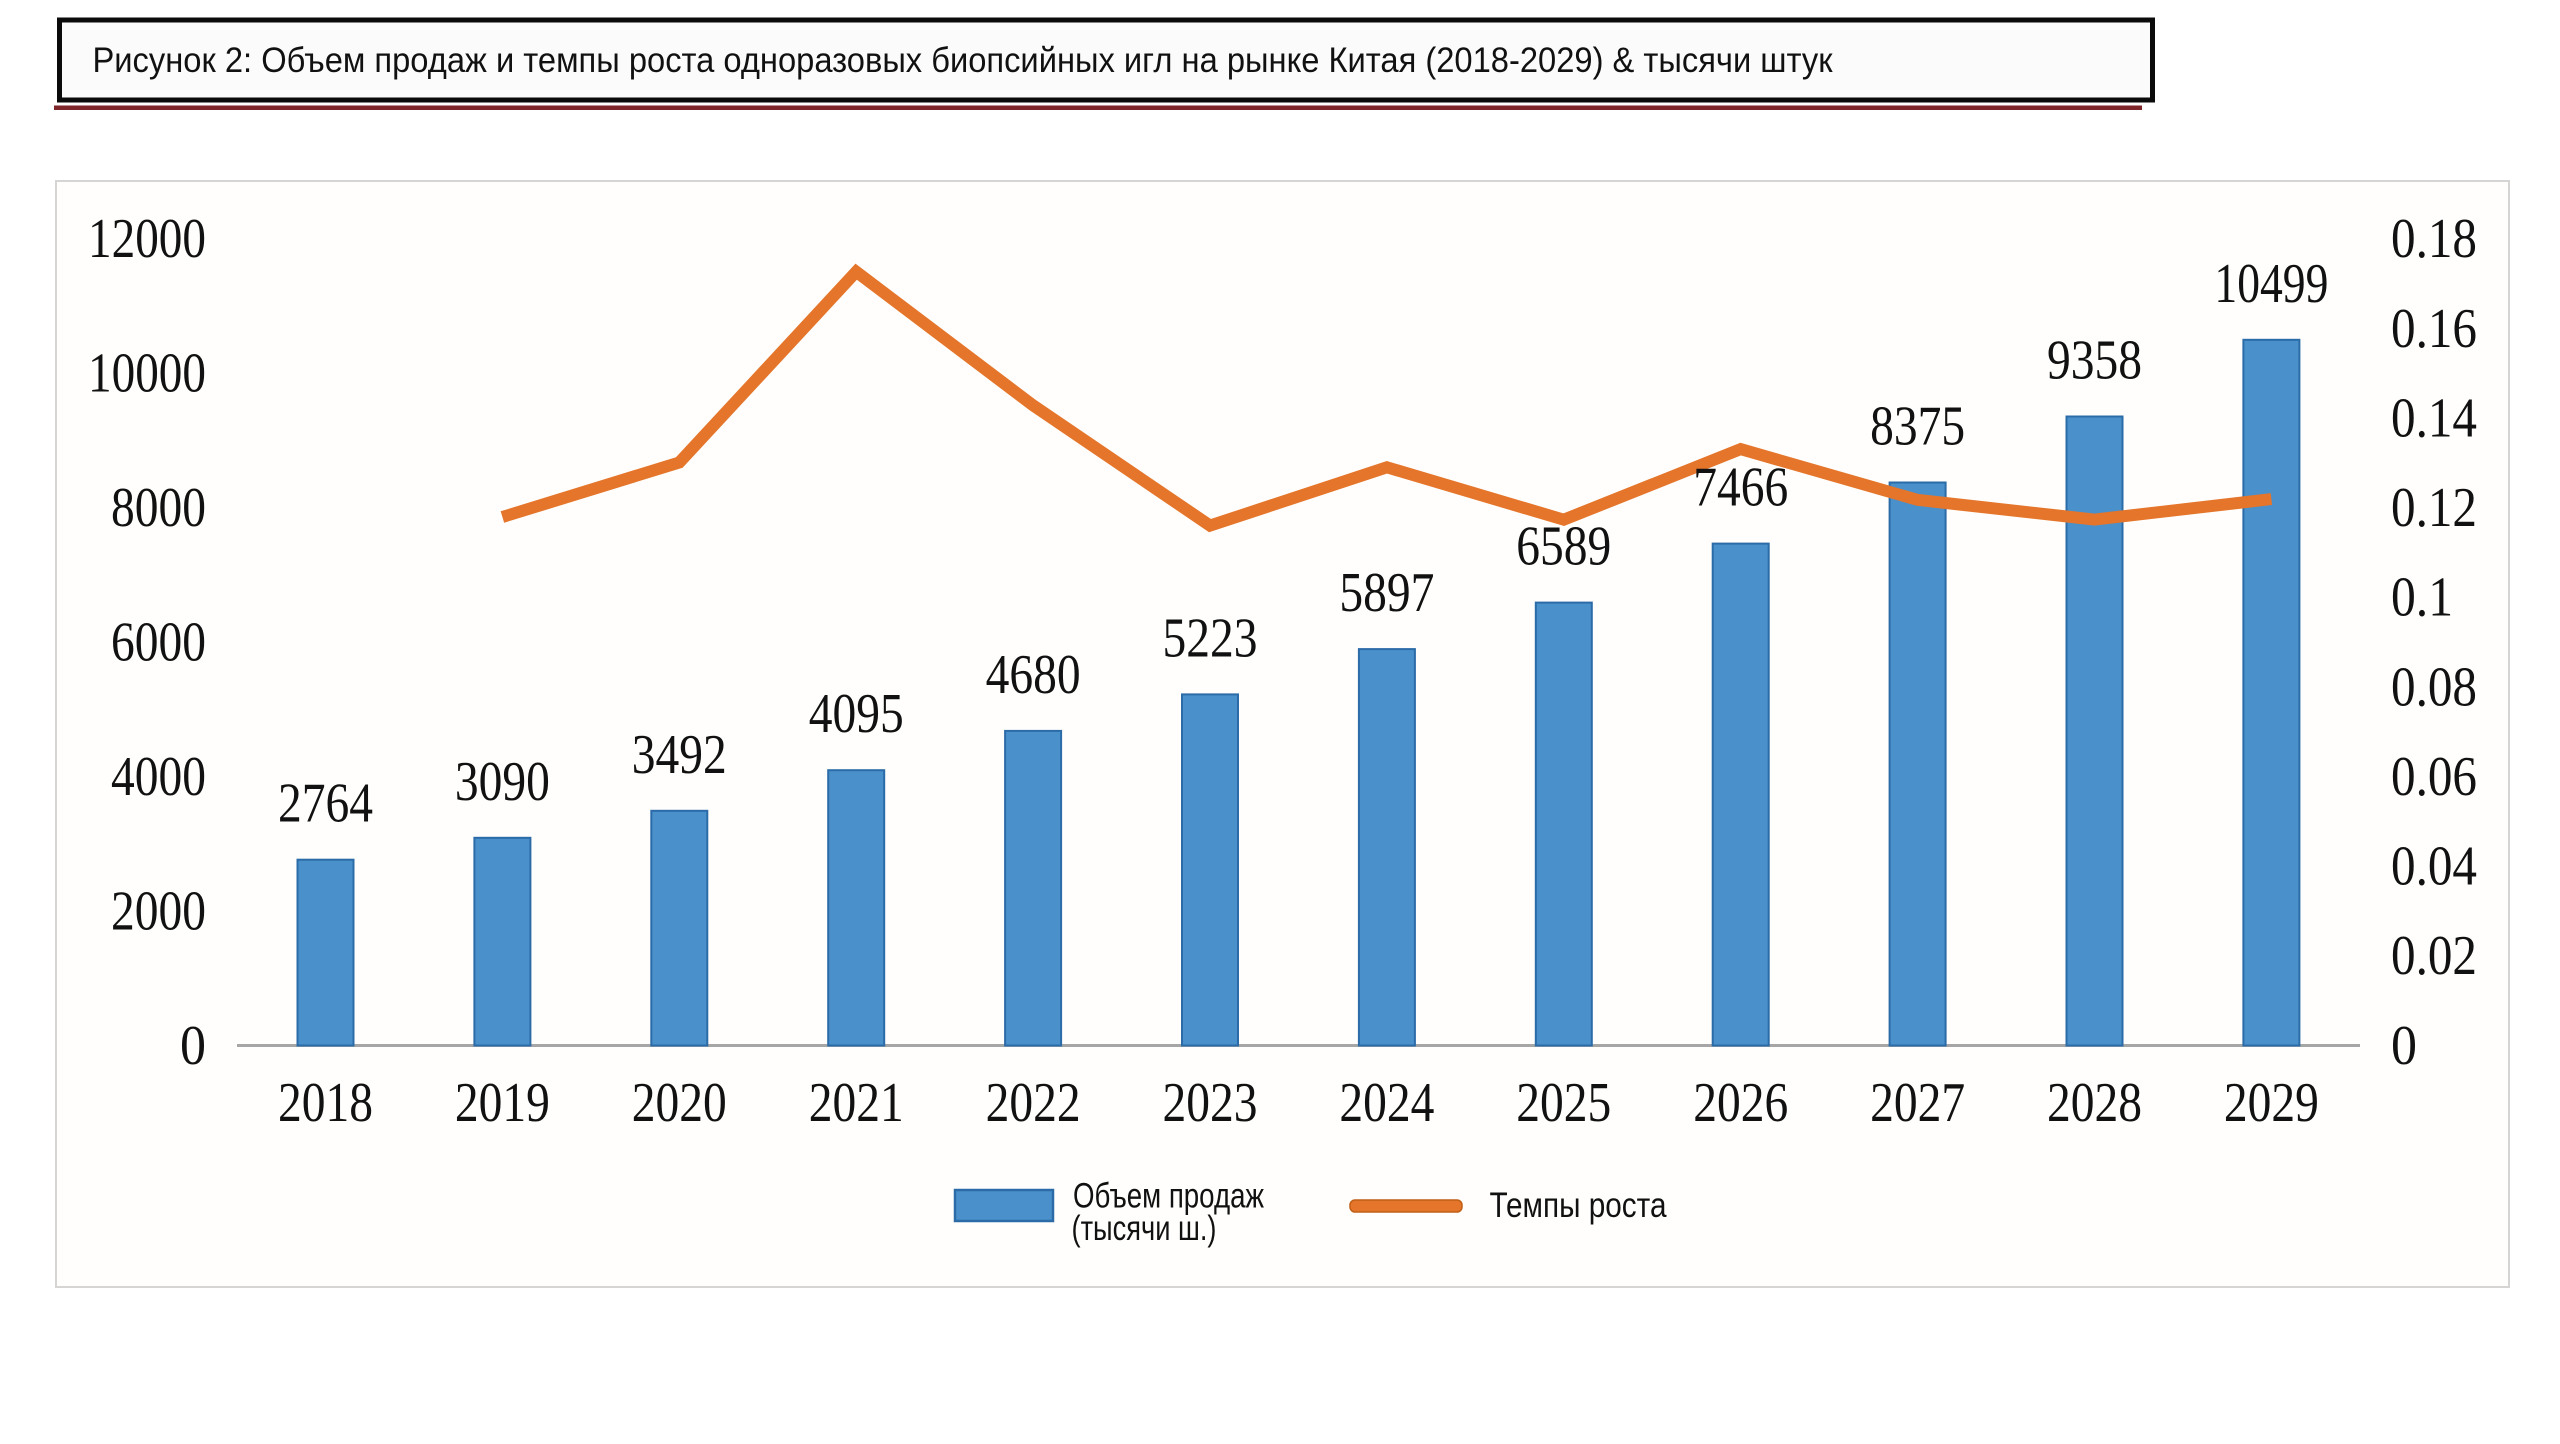 This screenshot has height=1444, width=2560. I want to click on svg-text: 9358, so click(2094, 361).